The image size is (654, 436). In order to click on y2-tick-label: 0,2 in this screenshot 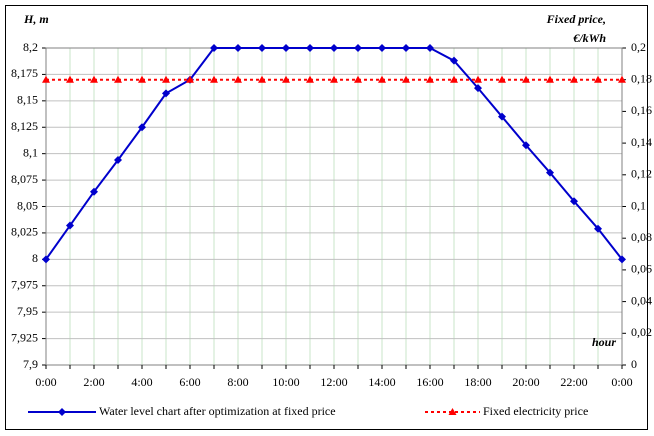, I will do `click(638, 47)`.